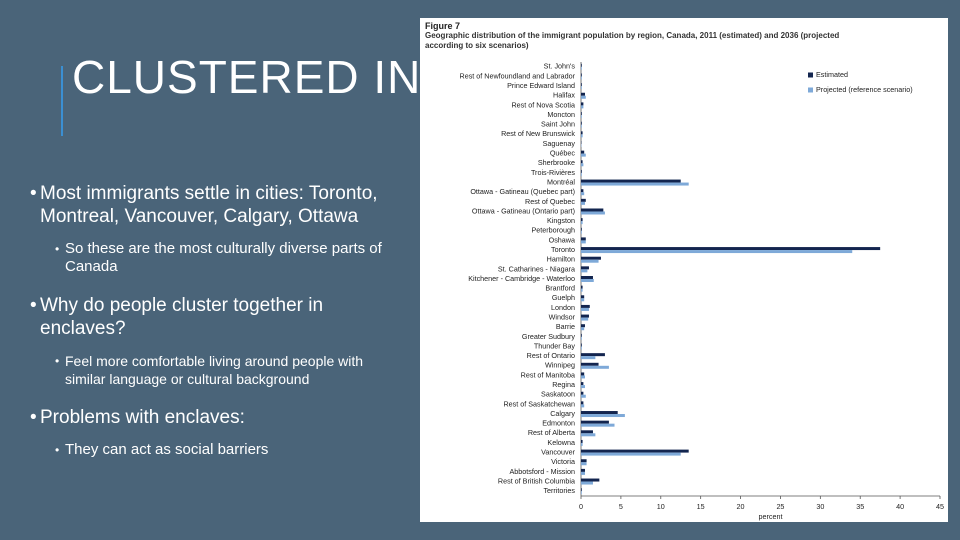 The image size is (960, 540). Describe the element at coordinates (247, 77) in the screenshot. I see `slide-title: CLUSTERED IN` at that location.